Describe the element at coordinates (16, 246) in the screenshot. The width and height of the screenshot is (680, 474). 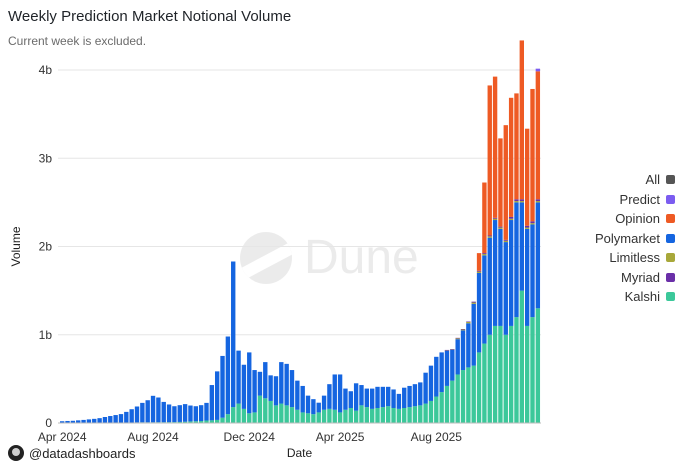
I see `y-axis-title: Volume` at that location.